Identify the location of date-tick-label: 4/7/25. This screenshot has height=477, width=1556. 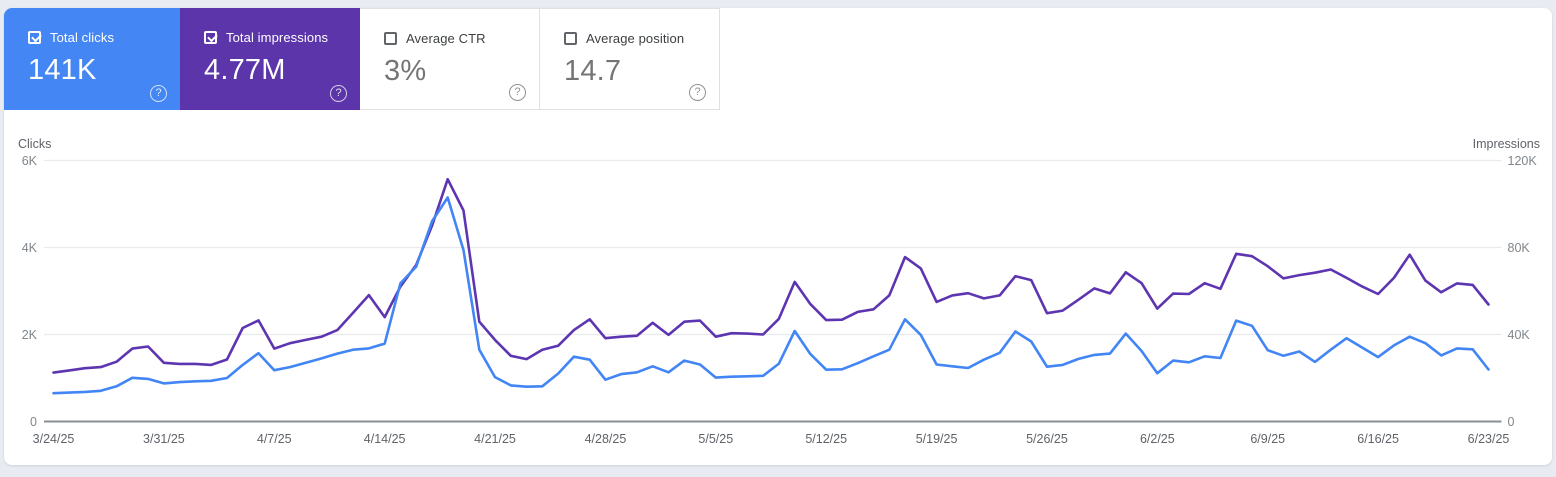
(274, 439).